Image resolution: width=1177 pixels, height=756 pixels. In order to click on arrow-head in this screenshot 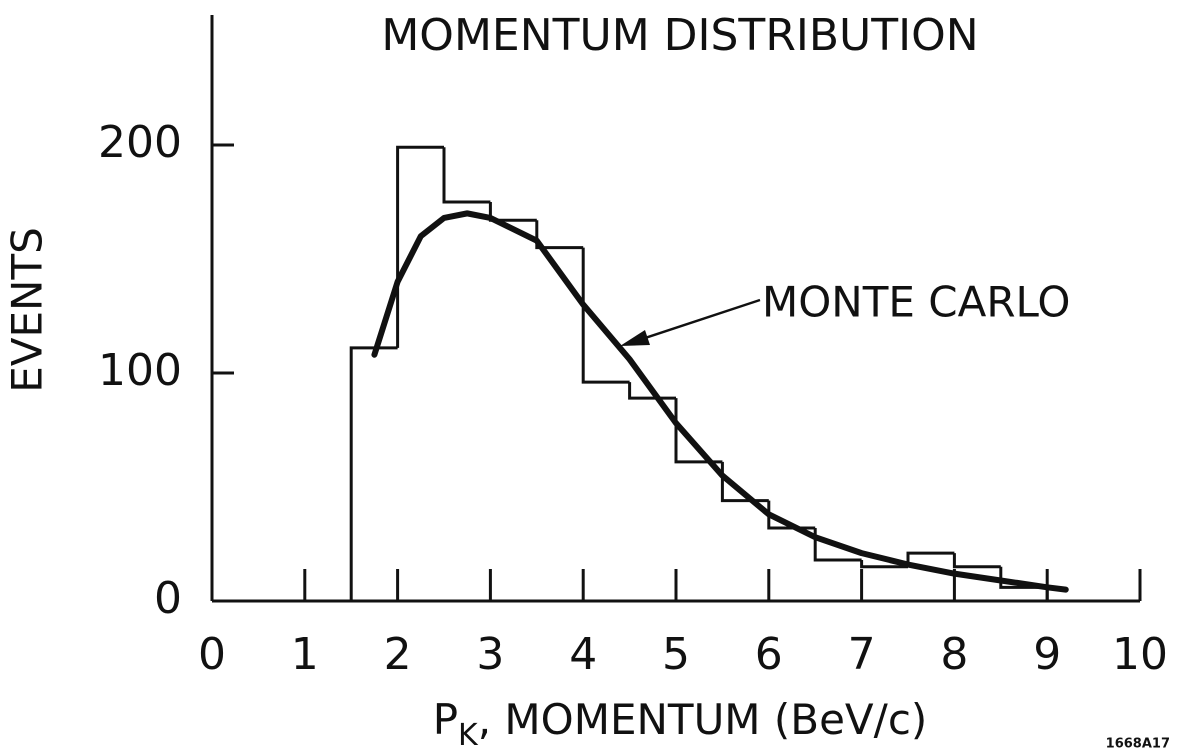, I will do `click(635, 338)`.